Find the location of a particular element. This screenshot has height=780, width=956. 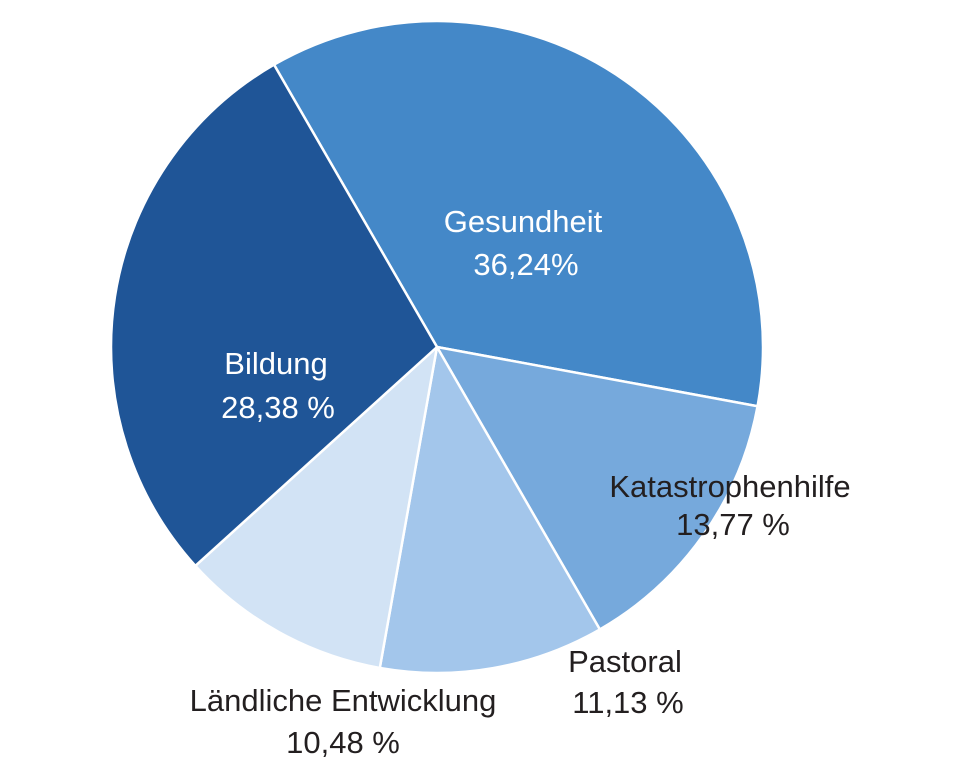

slice-value: 11,13 % is located at coordinates (627, 702).